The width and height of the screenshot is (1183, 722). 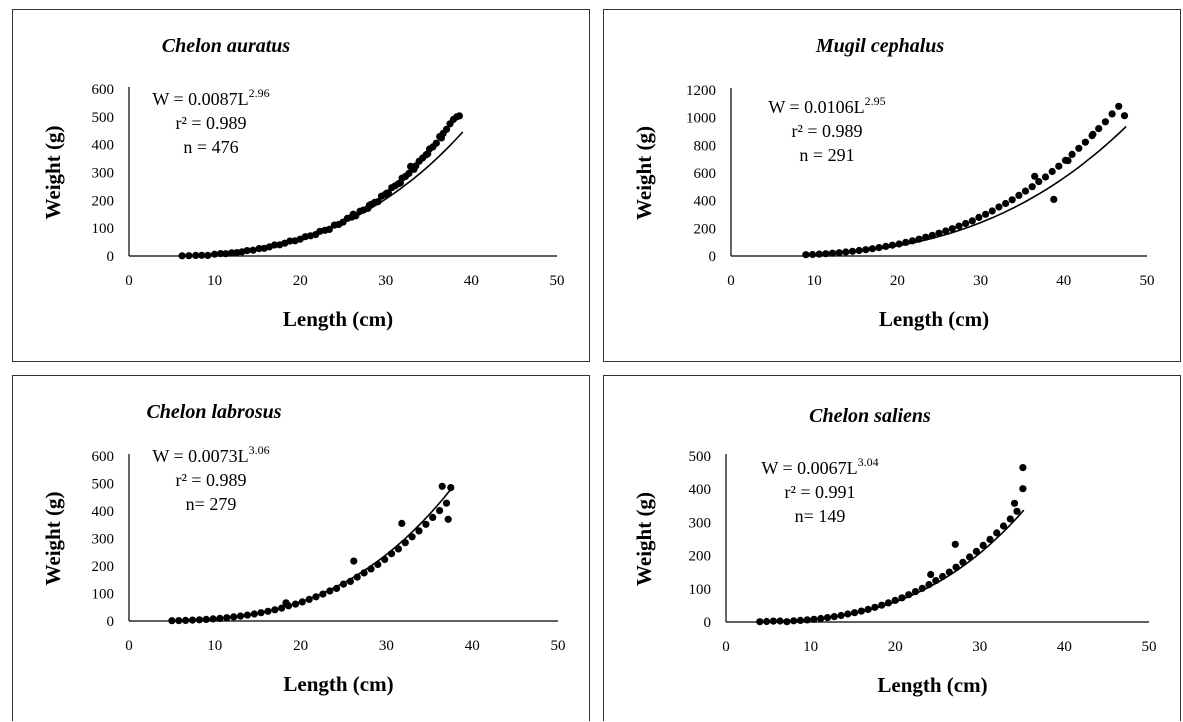 What do you see at coordinates (103, 595) in the screenshot?
I see `y-tick-label: 100` at bounding box center [103, 595].